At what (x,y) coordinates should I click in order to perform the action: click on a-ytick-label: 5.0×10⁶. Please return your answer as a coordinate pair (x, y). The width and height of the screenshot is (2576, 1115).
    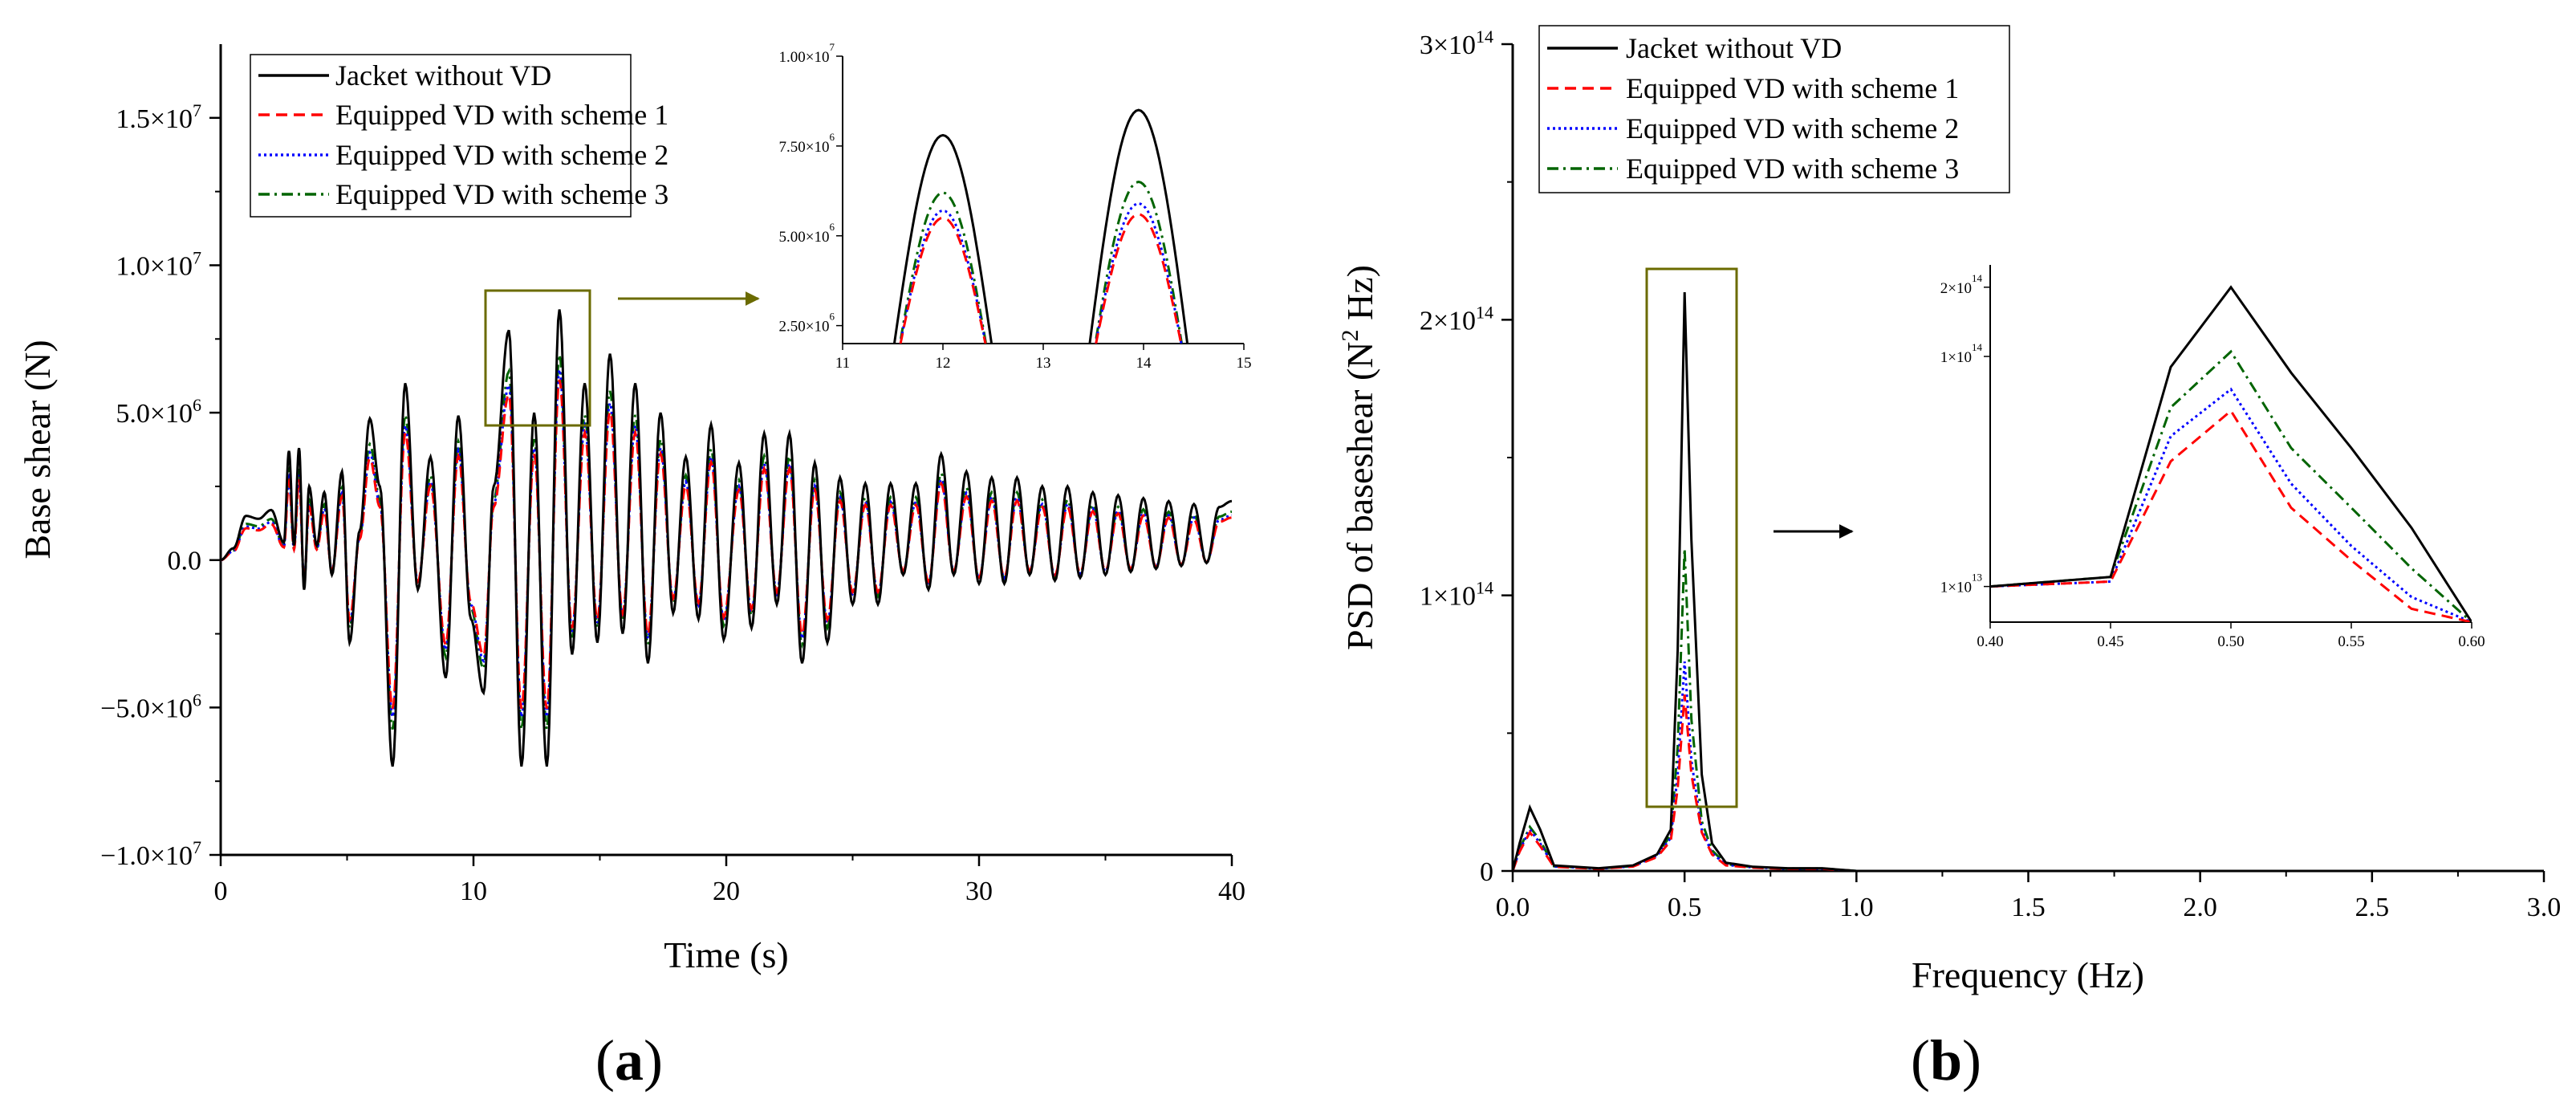
    Looking at the image, I should click on (158, 412).